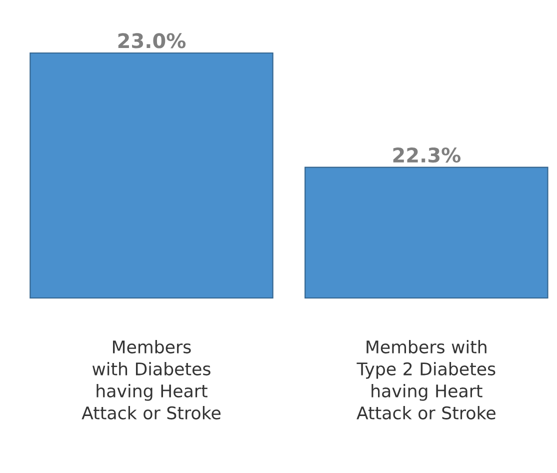 The image size is (557, 473). What do you see at coordinates (152, 40) in the screenshot?
I see `data-label: 23.0%` at bounding box center [152, 40].